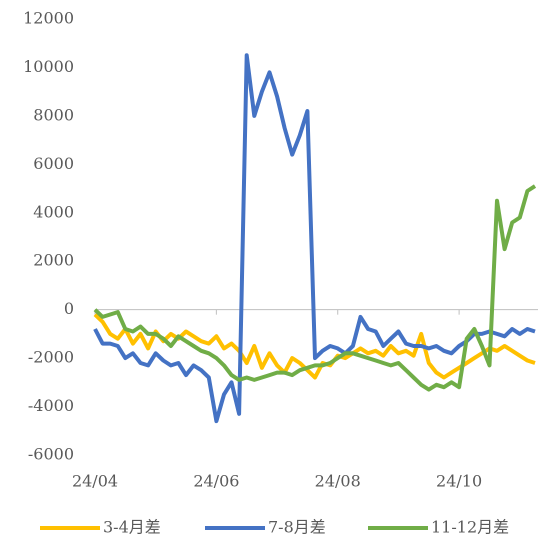 This screenshot has width=540, height=544. What do you see at coordinates (459, 481) in the screenshot?
I see `x-tick-label: 24/10` at bounding box center [459, 481].